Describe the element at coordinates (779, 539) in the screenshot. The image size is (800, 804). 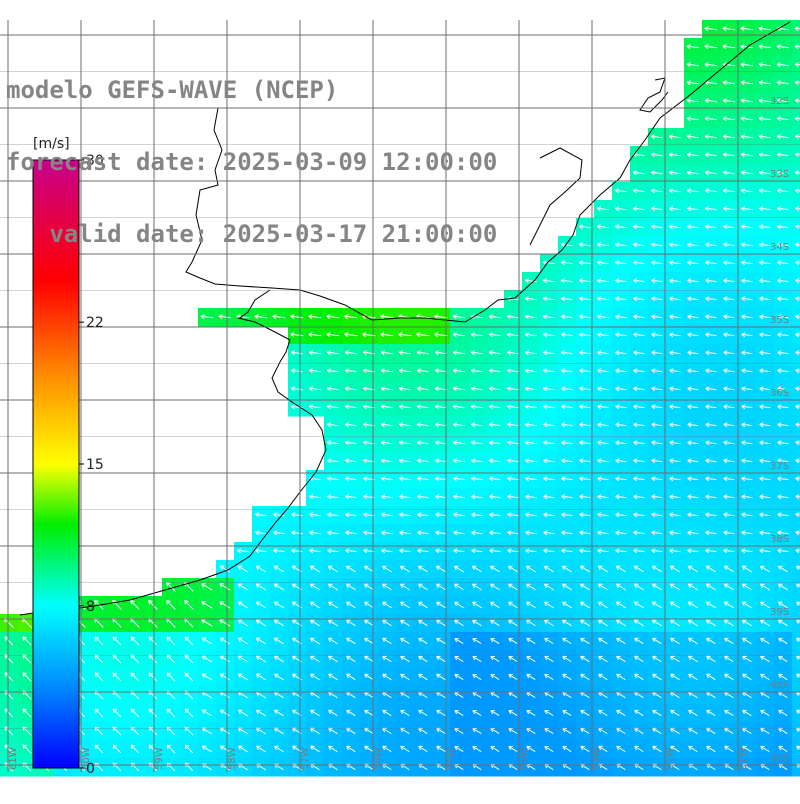
I see `lat-label: 38S` at that location.